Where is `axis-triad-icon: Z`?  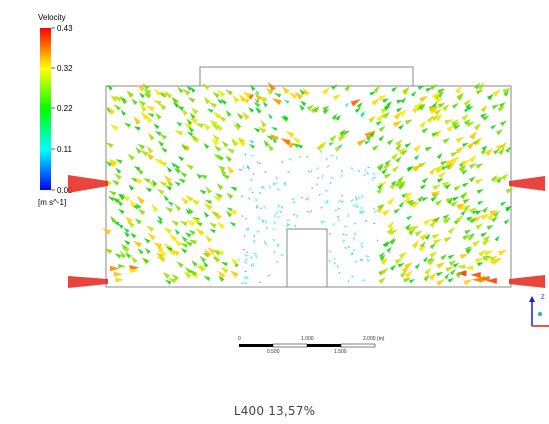
axis-triad-icon: Z is located at coordinates (539, 311).